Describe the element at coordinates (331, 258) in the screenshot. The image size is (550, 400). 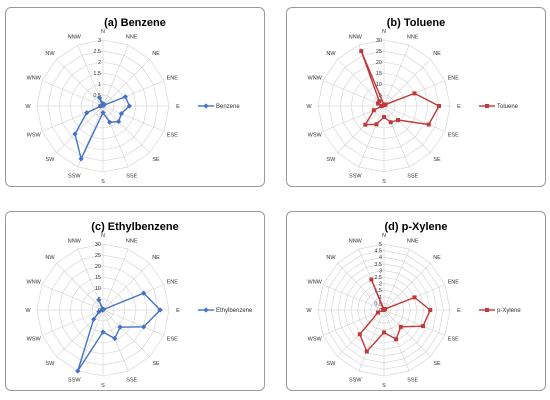
I see `direction-label: NW` at that location.